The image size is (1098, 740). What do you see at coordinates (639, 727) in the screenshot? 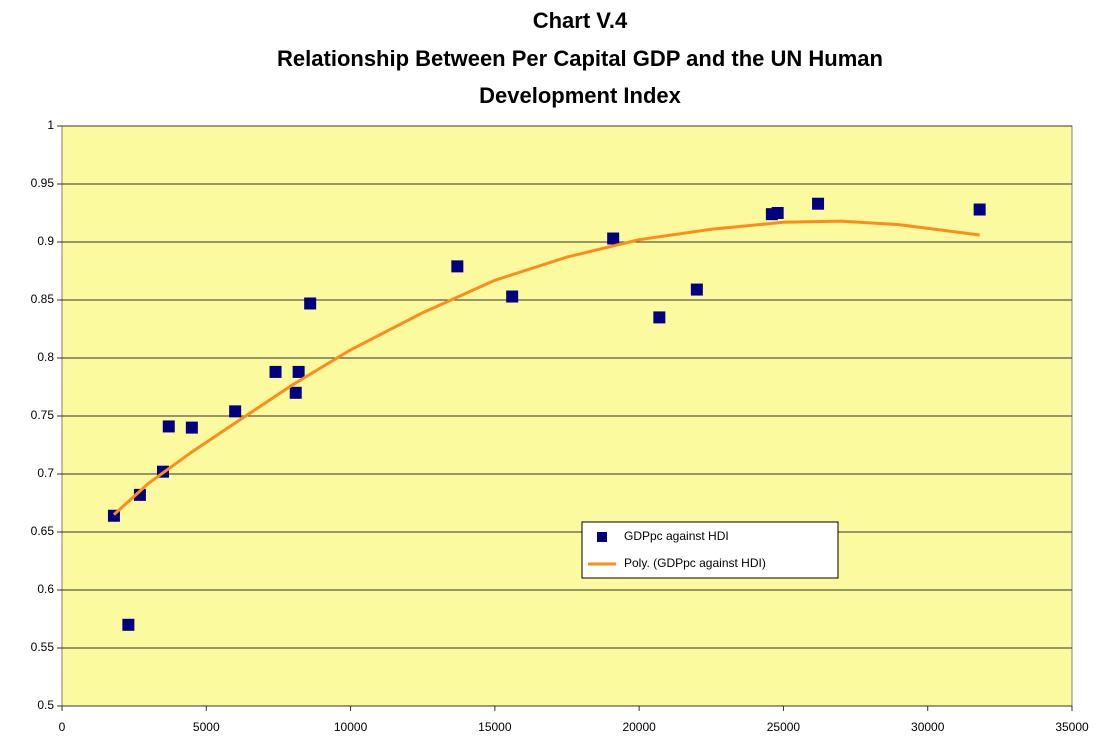
I see `x-tick-label: 20000` at bounding box center [639, 727].